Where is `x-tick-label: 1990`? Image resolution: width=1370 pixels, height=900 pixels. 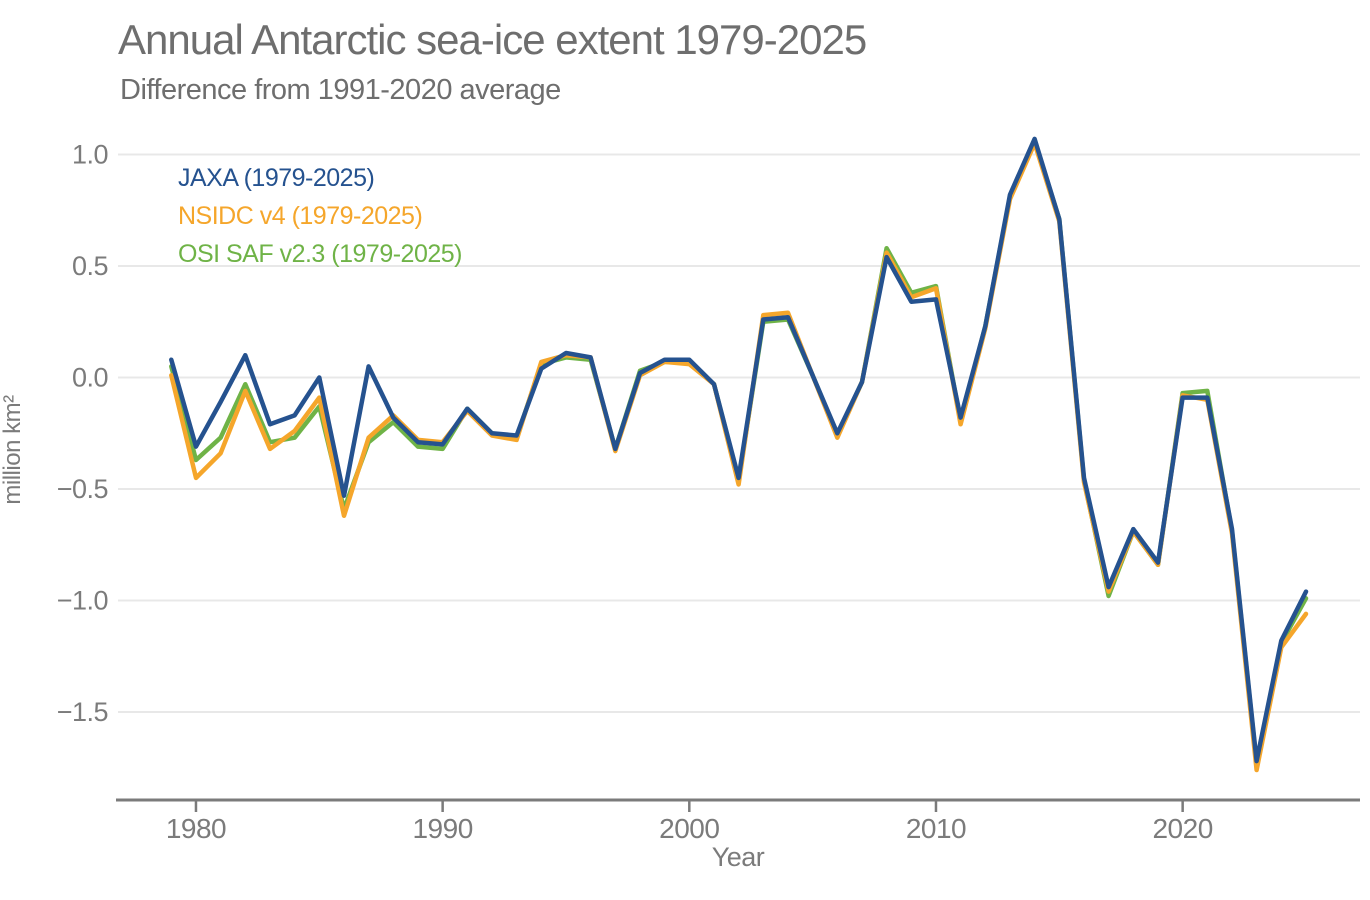
x-tick-label: 1990 is located at coordinates (442, 828).